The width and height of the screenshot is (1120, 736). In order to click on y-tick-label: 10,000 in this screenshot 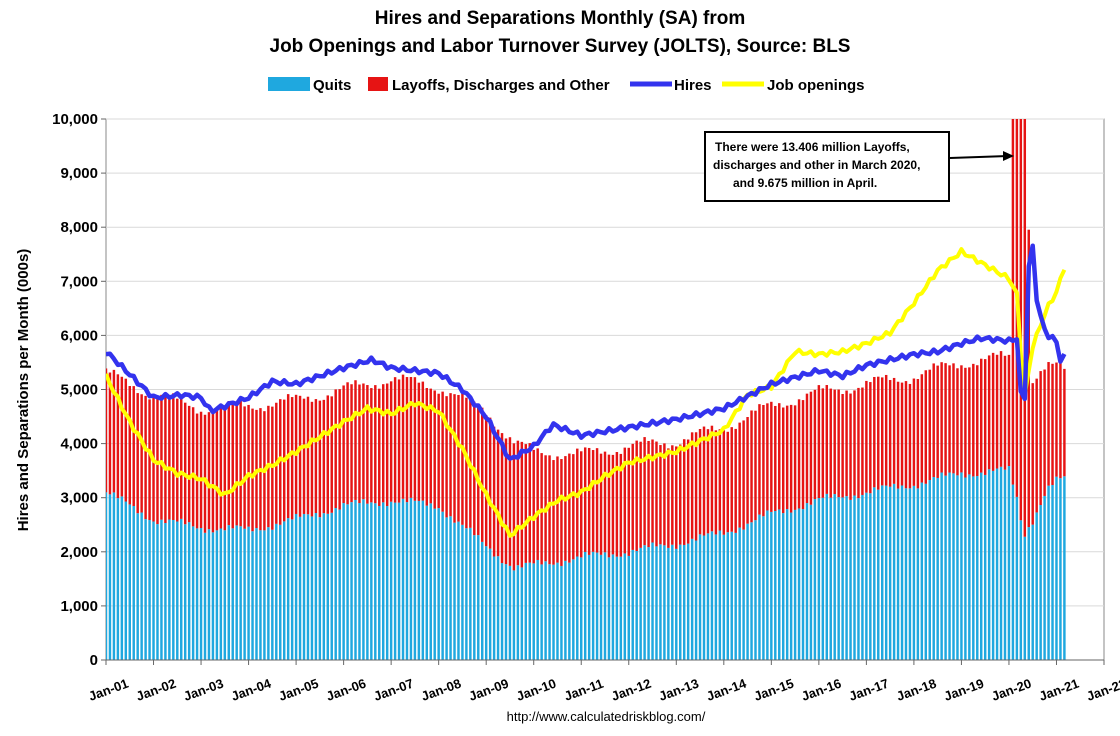, I will do `click(75, 119)`.